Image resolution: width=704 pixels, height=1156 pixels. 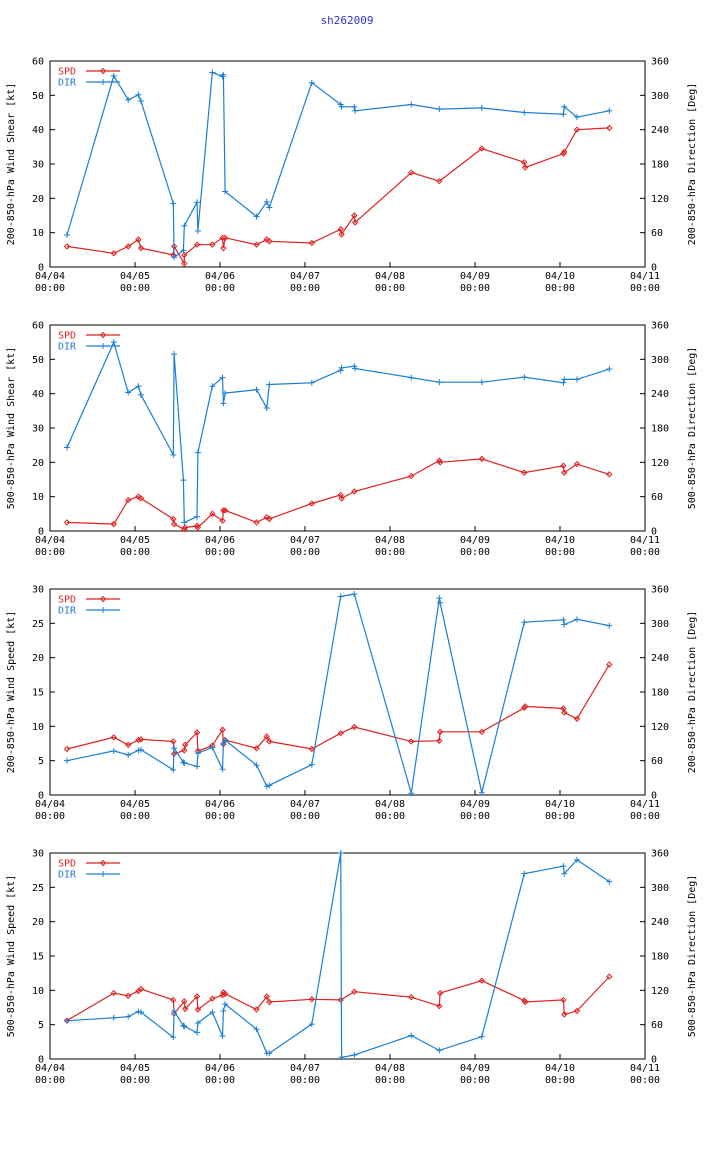 What do you see at coordinates (692, 164) in the screenshot?
I see `y-right-axis-label: 200-850-hPa Direction [Deg]` at bounding box center [692, 164].